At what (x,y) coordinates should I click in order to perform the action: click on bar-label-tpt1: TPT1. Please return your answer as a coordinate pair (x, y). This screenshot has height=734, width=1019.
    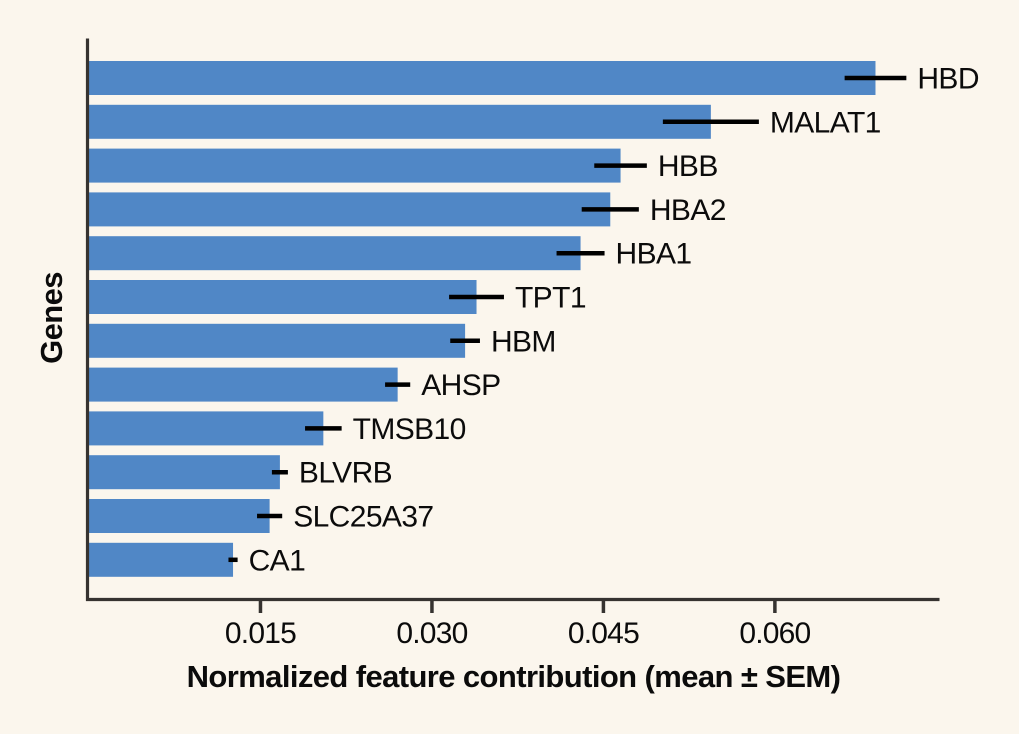
    Looking at the image, I should click on (550, 298).